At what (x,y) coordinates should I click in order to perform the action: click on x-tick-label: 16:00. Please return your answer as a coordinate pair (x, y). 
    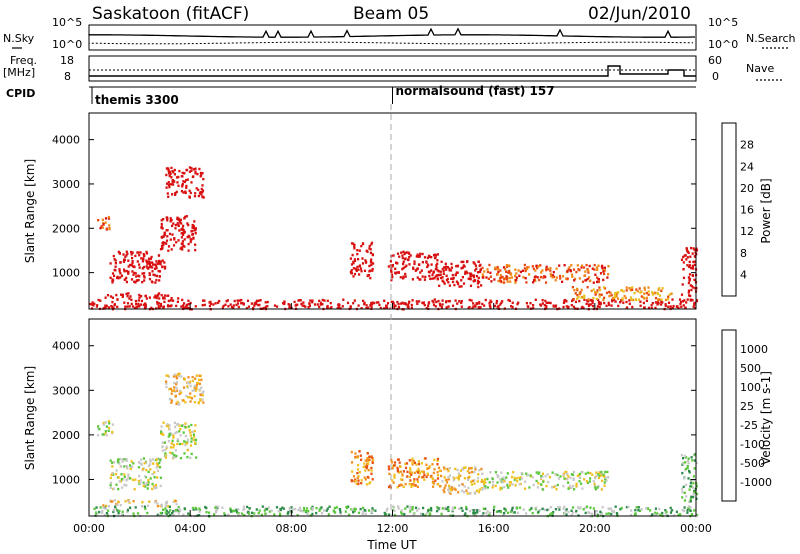
    Looking at the image, I should click on (494, 528).